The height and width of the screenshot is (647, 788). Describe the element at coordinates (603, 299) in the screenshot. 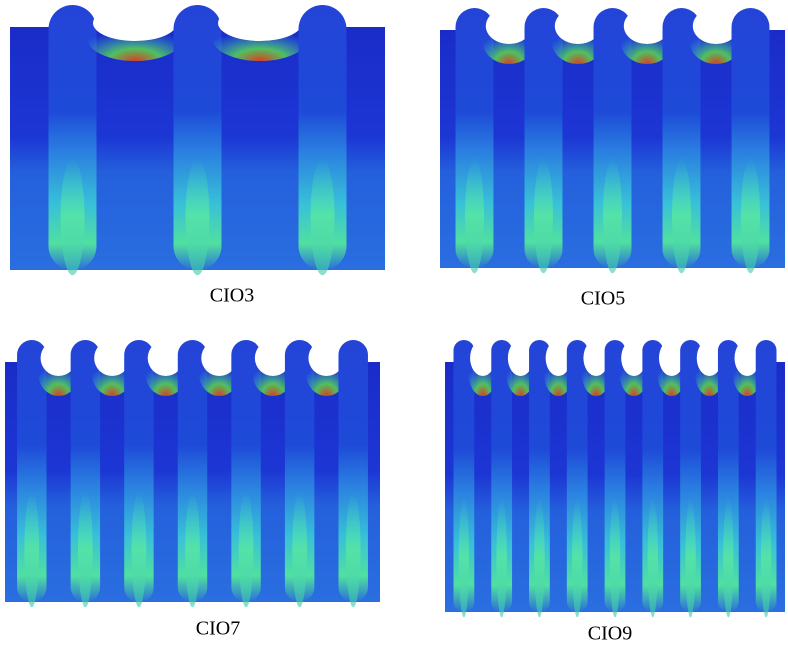

I see `panel-label: CIO5` at that location.